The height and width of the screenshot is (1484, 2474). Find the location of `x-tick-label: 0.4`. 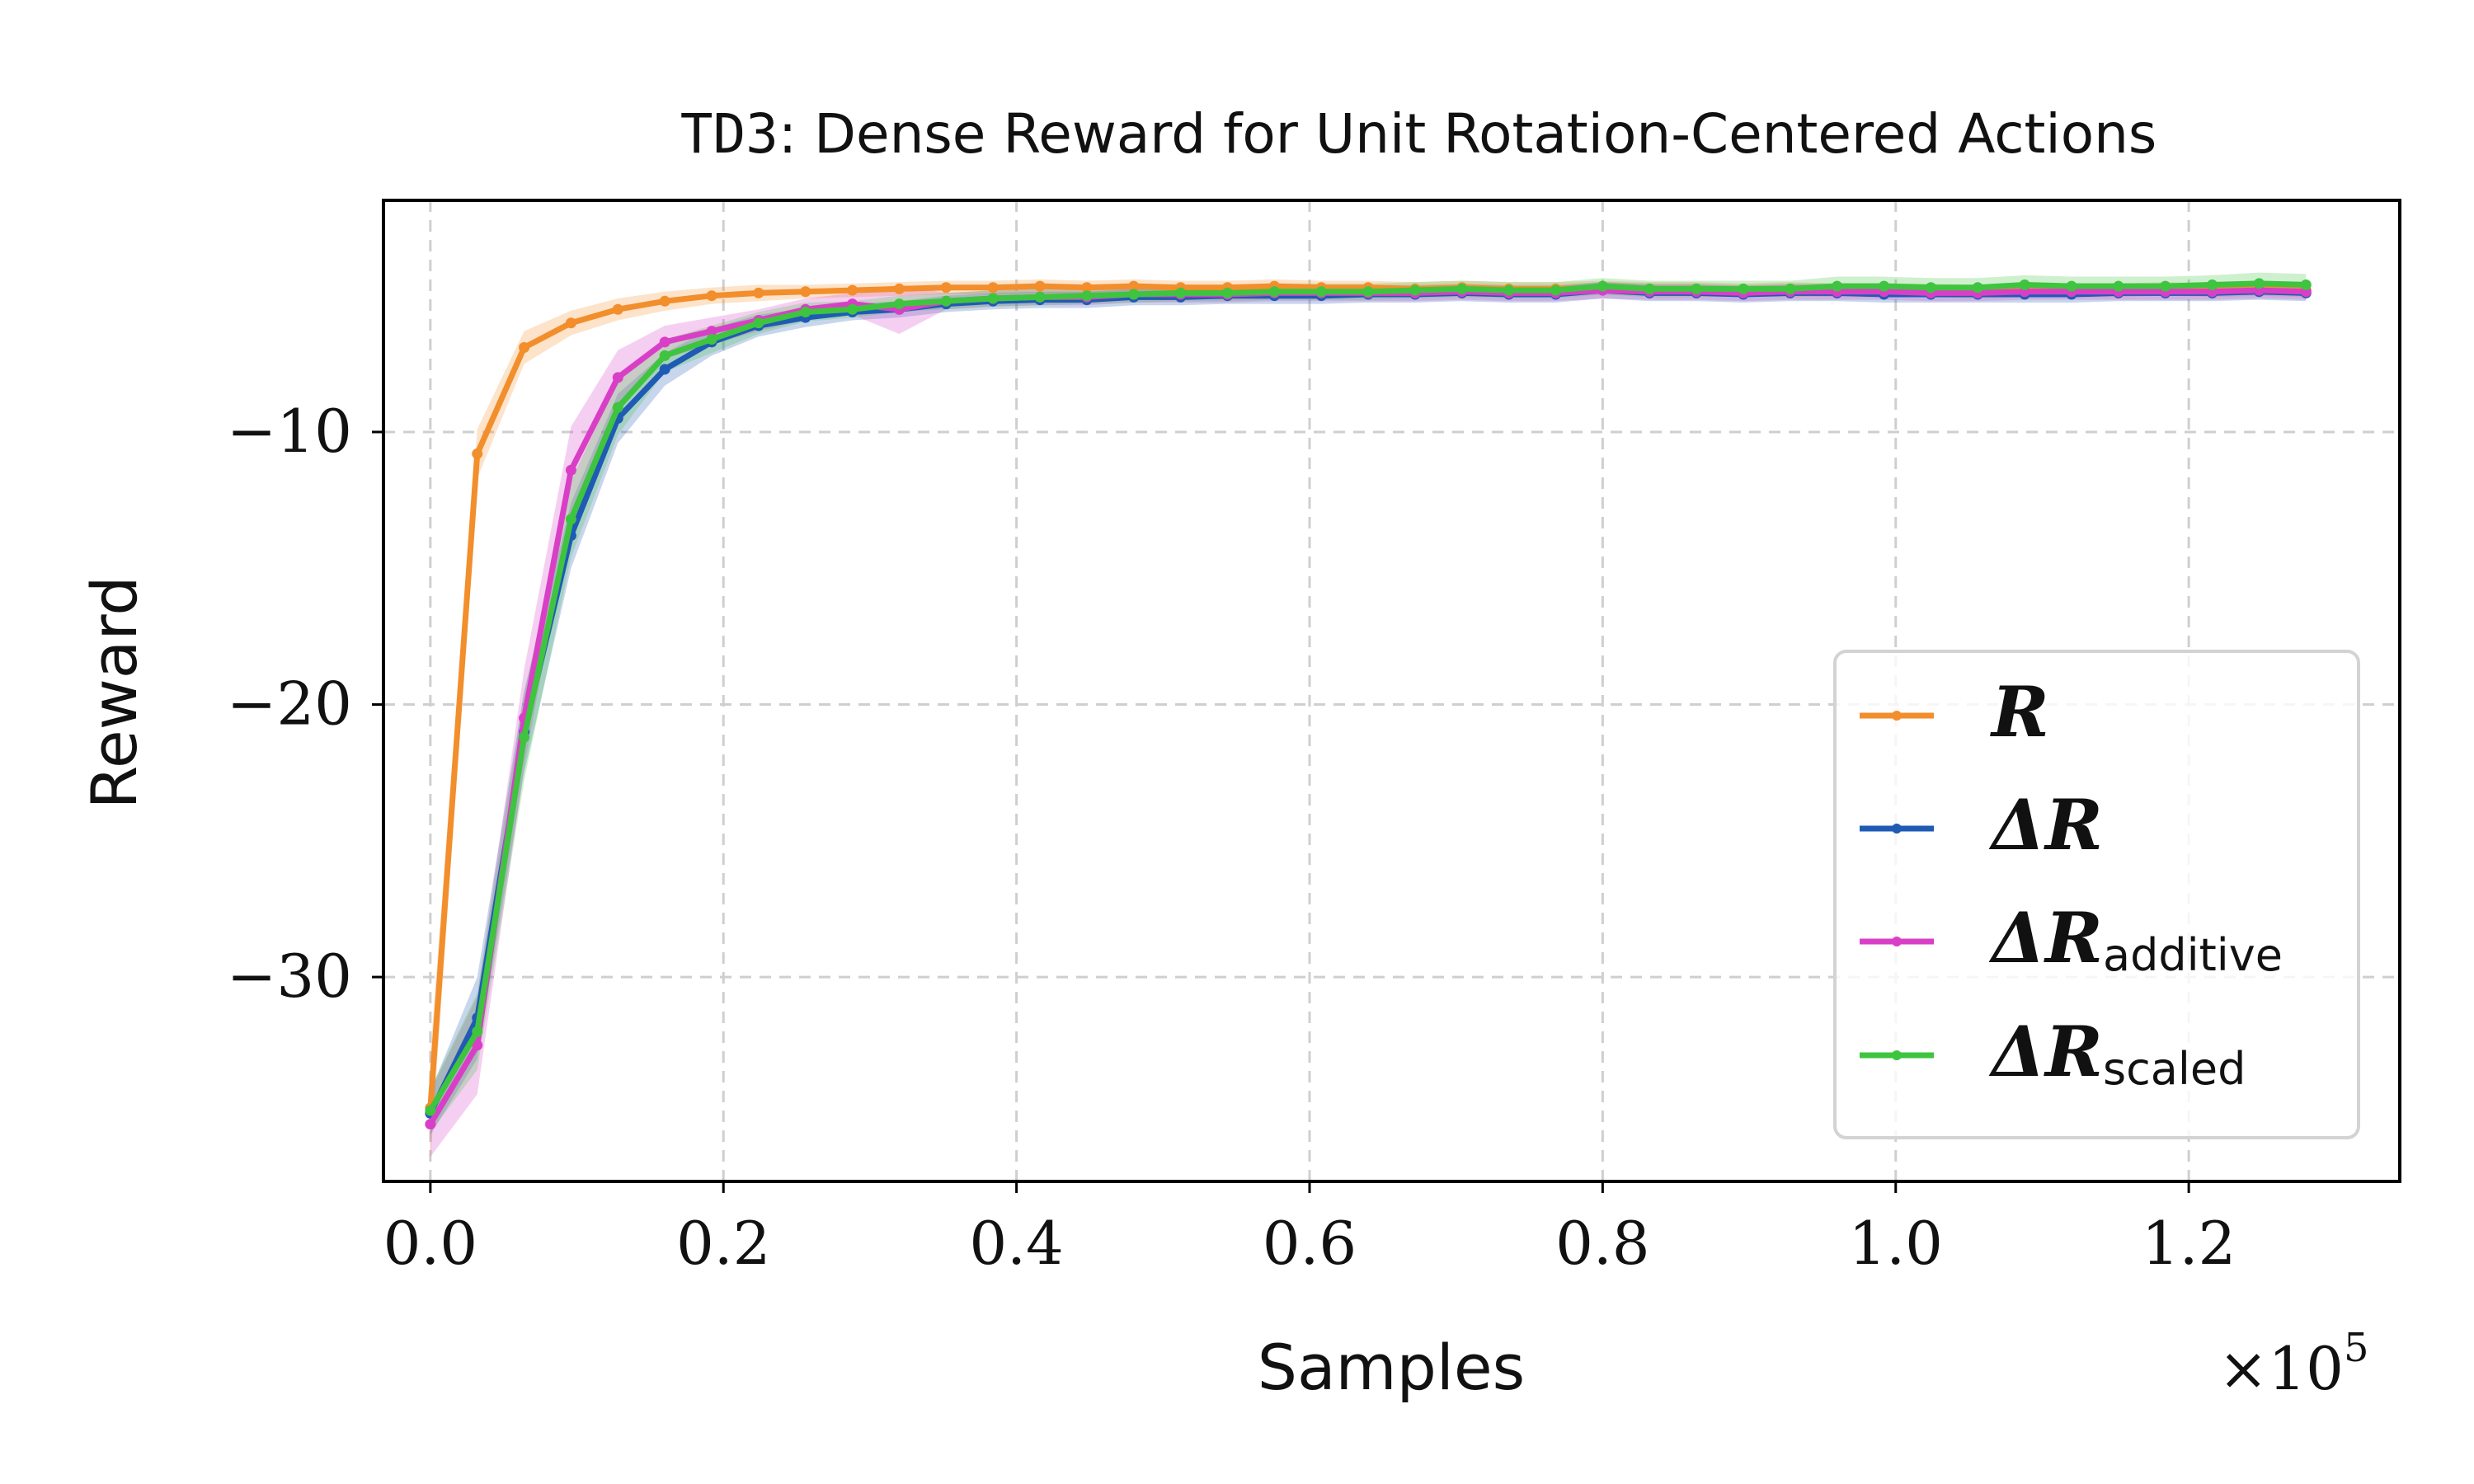

x-tick-label: 0.4 is located at coordinates (1016, 1243).